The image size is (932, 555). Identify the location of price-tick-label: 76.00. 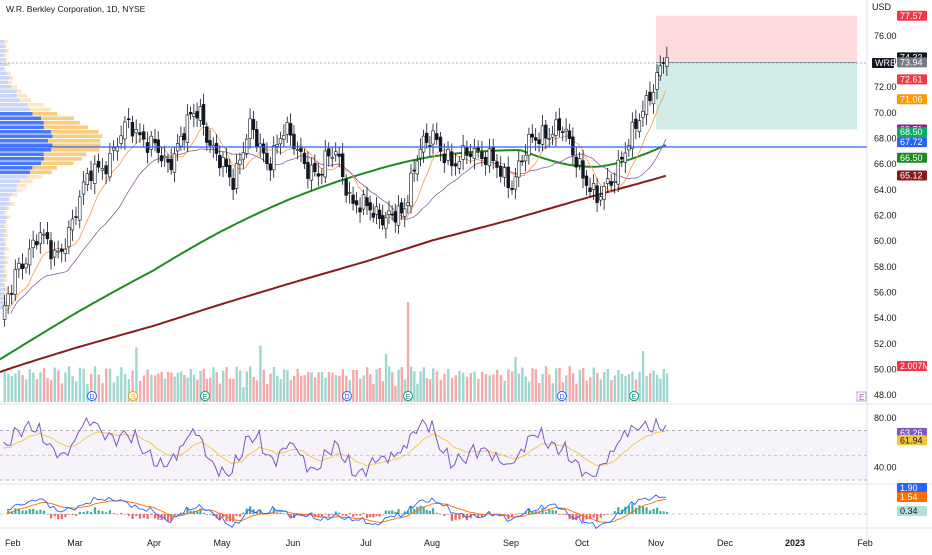
(885, 36).